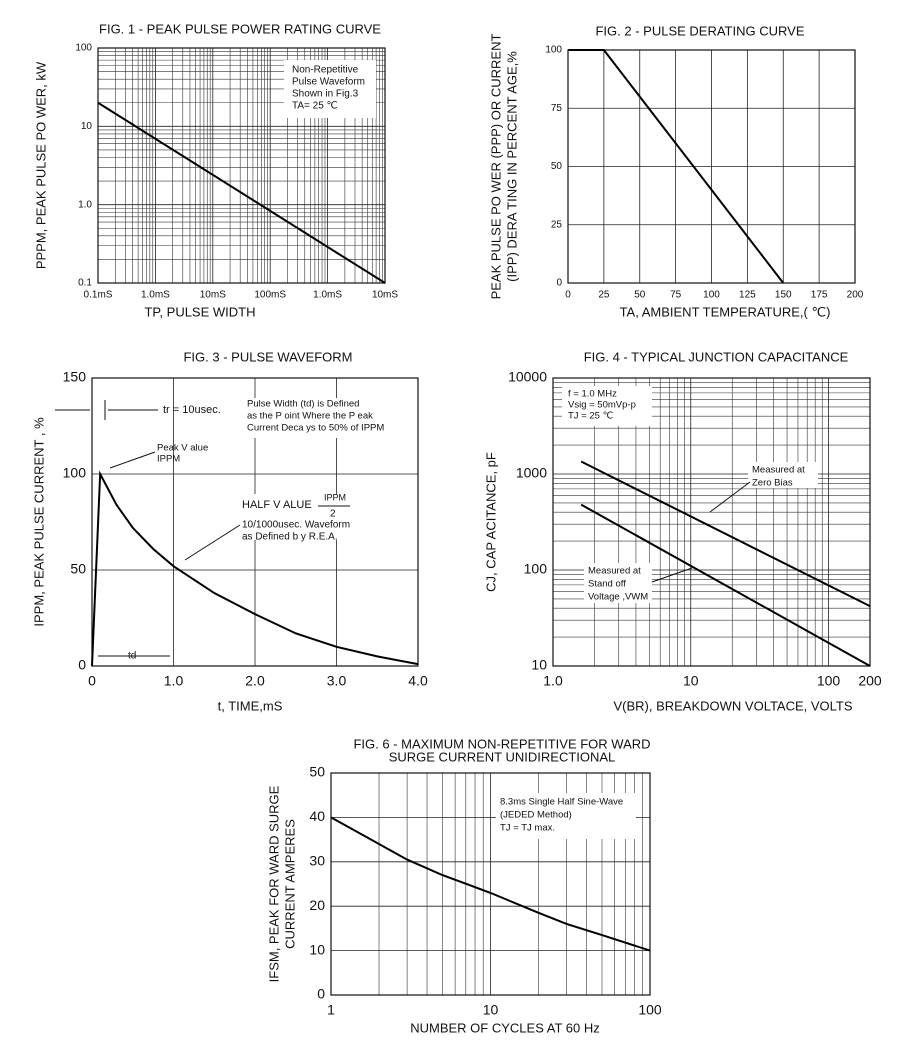 The image size is (918, 1041). I want to click on y-tick-label: 40, so click(317, 816).